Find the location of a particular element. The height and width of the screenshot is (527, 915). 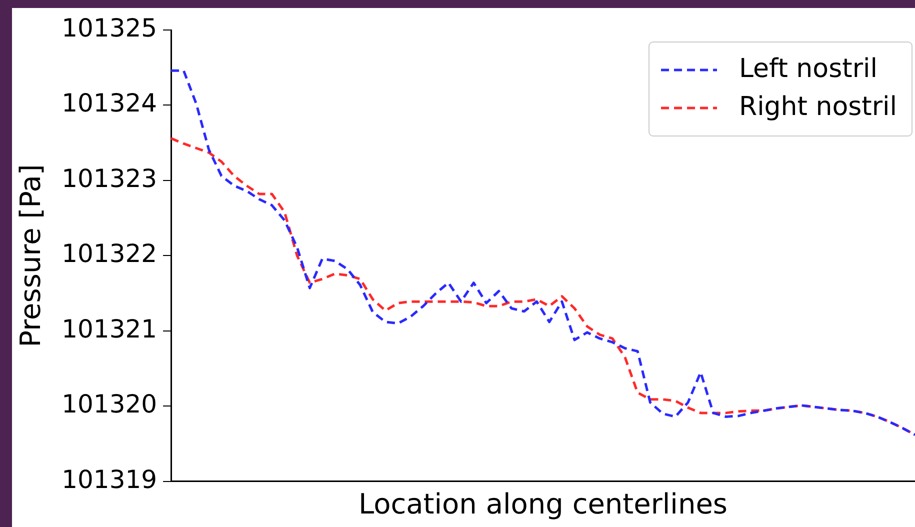

y-tick-label: 101324 is located at coordinates (110, 103).